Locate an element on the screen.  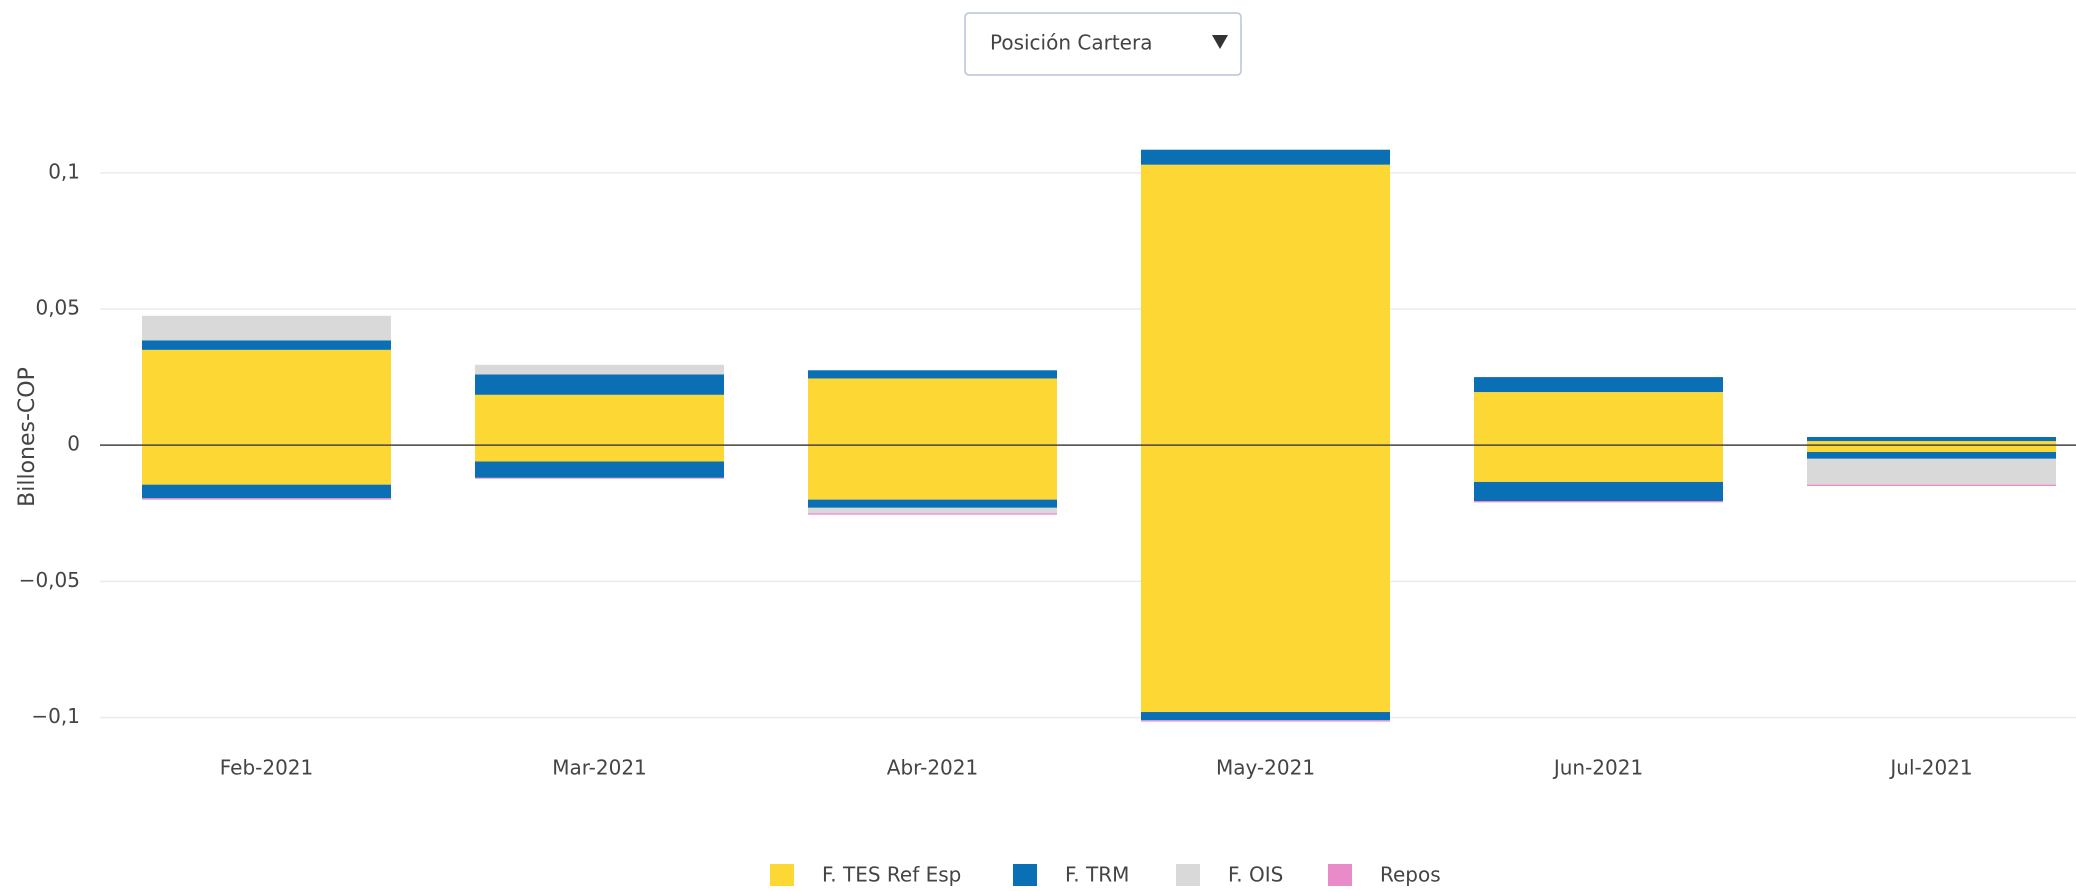
y-tick-label: −0,1 is located at coordinates (55, 716).